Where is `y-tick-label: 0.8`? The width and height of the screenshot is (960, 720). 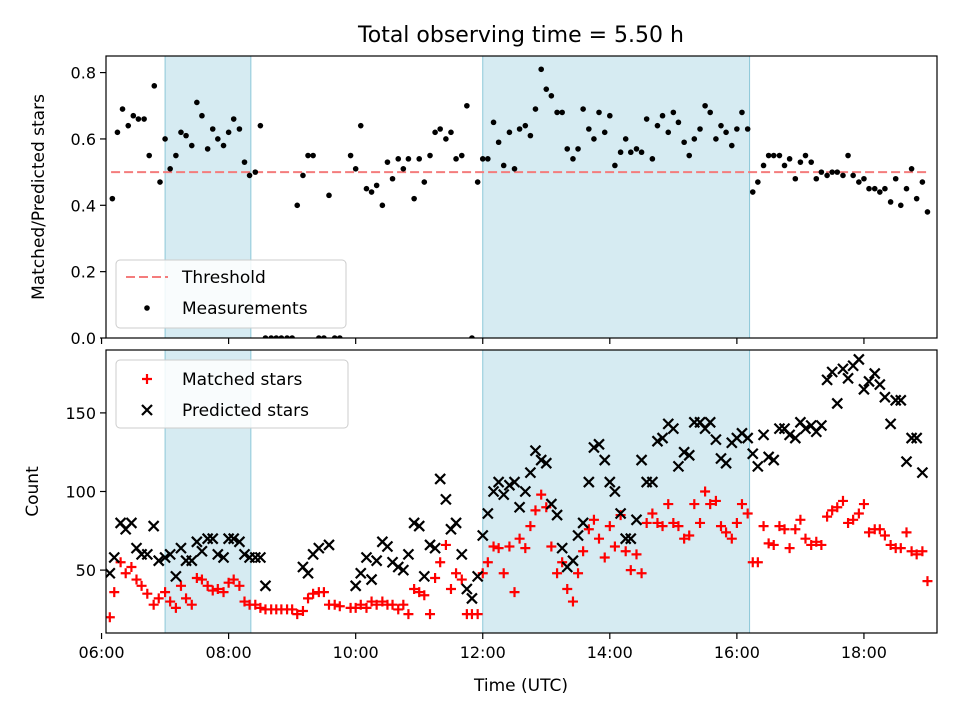 y-tick-label: 0.8 is located at coordinates (83, 73).